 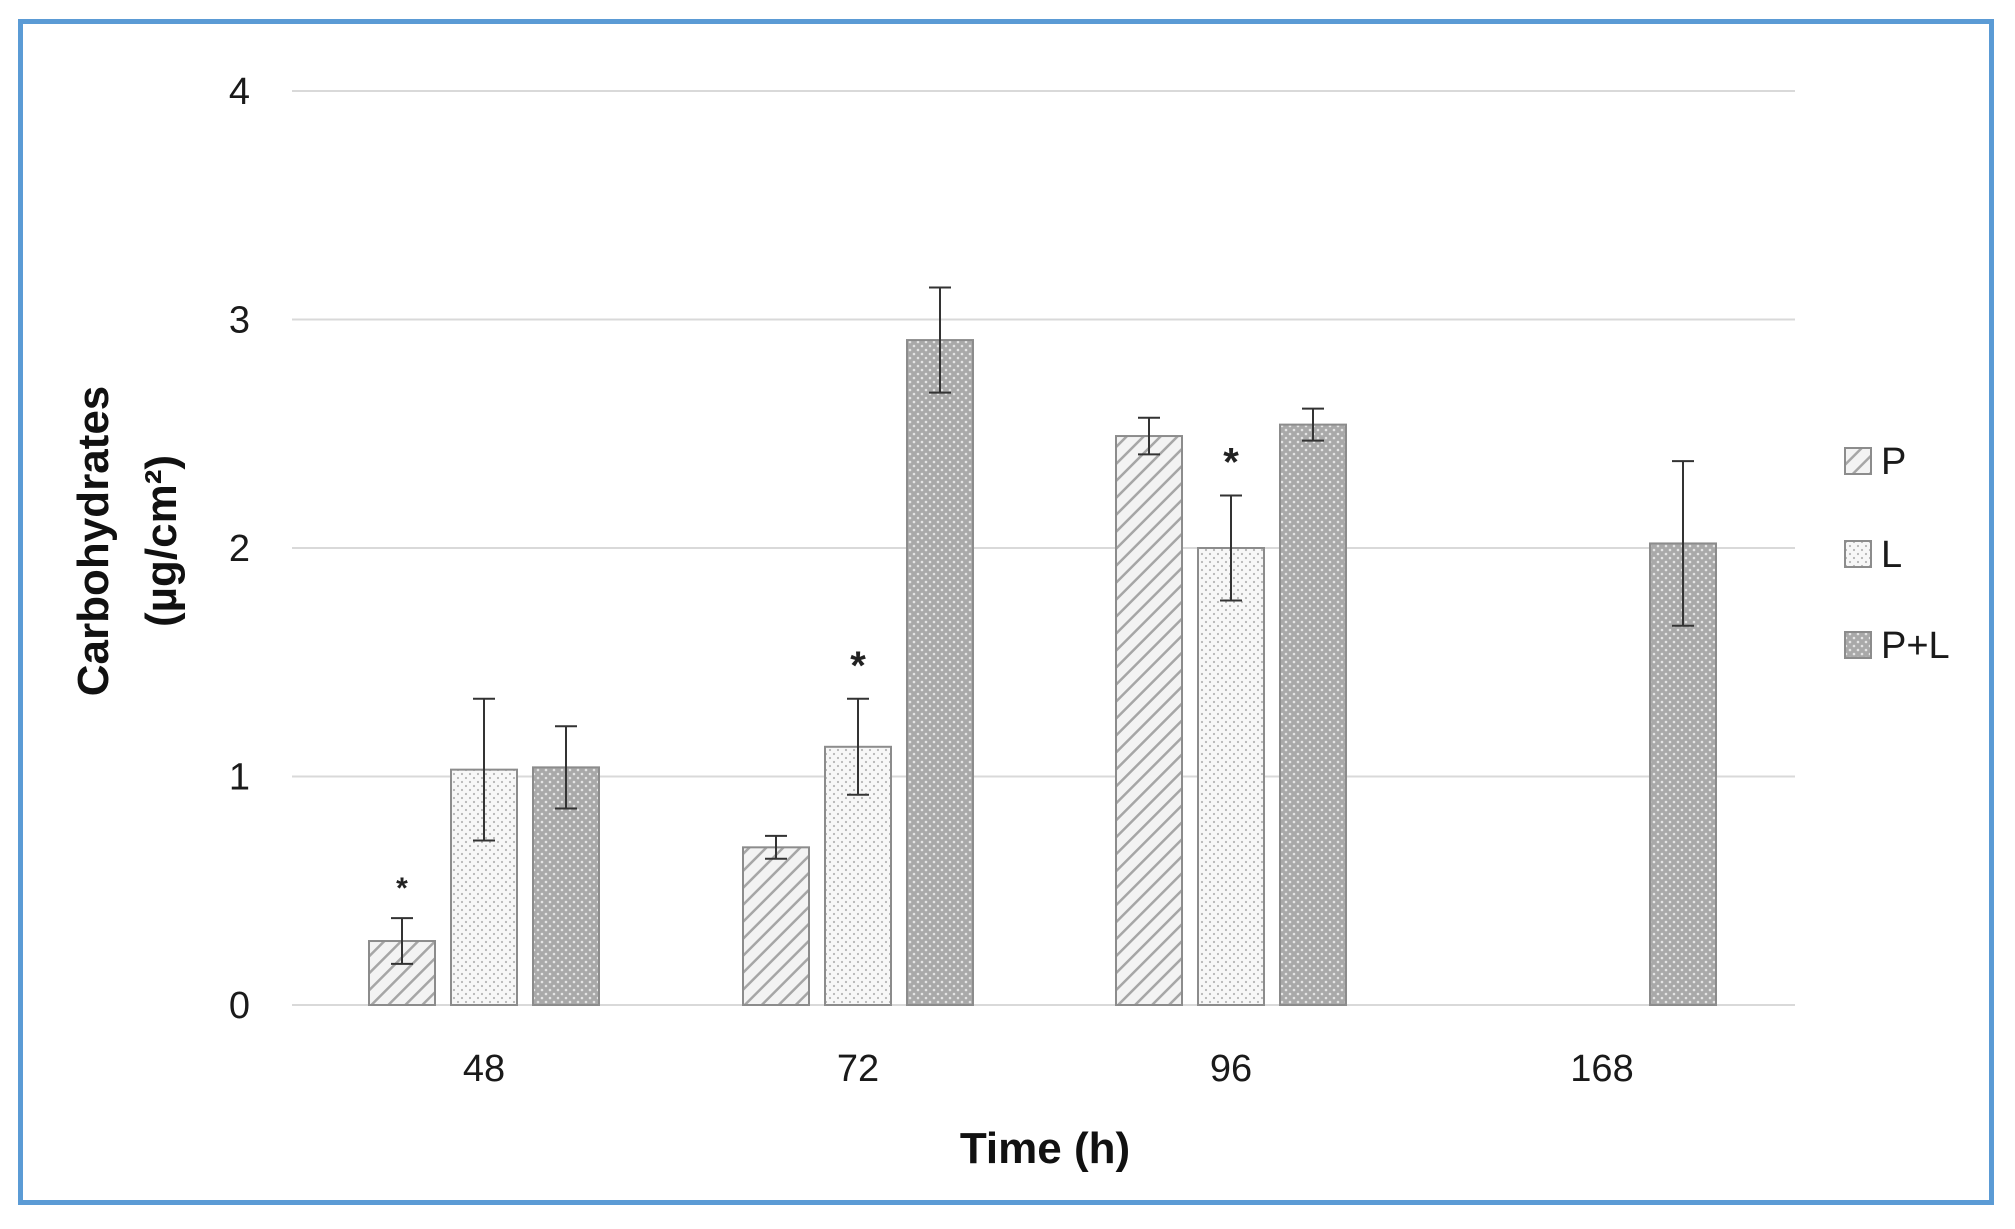 I want to click on y-axis-title-line1: Carbohydrates, so click(x=93, y=541).